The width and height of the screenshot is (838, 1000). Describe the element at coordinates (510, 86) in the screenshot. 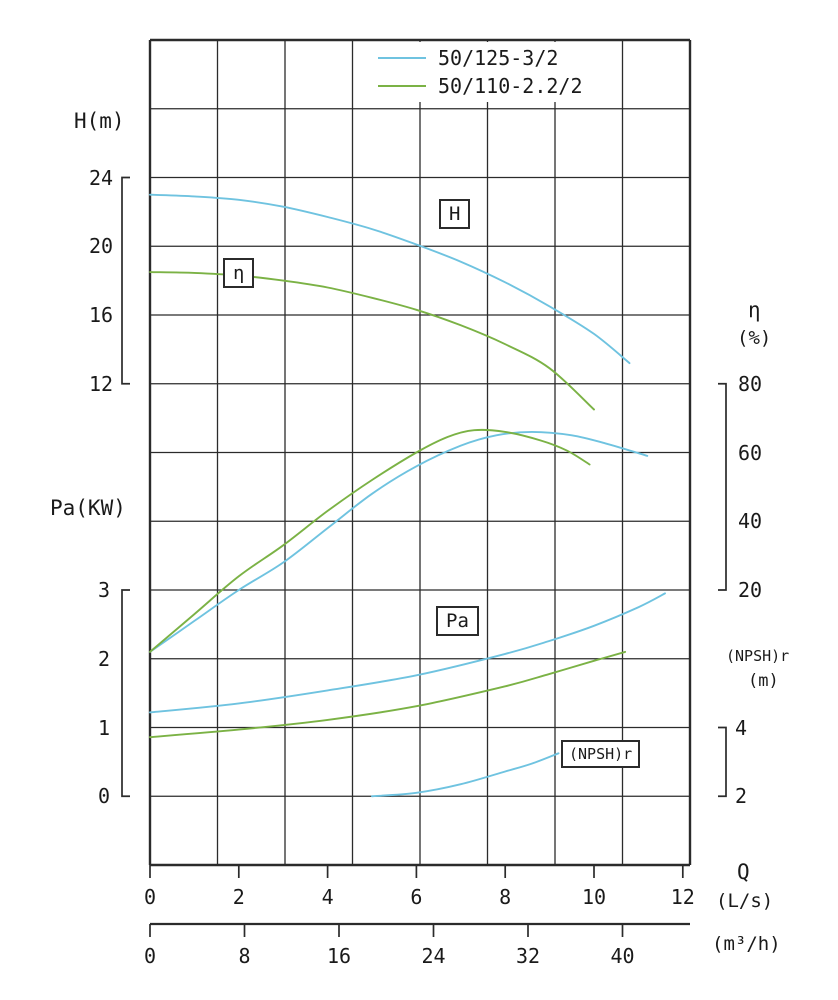

I see `legend-label: 50/110-2.2/2` at that location.